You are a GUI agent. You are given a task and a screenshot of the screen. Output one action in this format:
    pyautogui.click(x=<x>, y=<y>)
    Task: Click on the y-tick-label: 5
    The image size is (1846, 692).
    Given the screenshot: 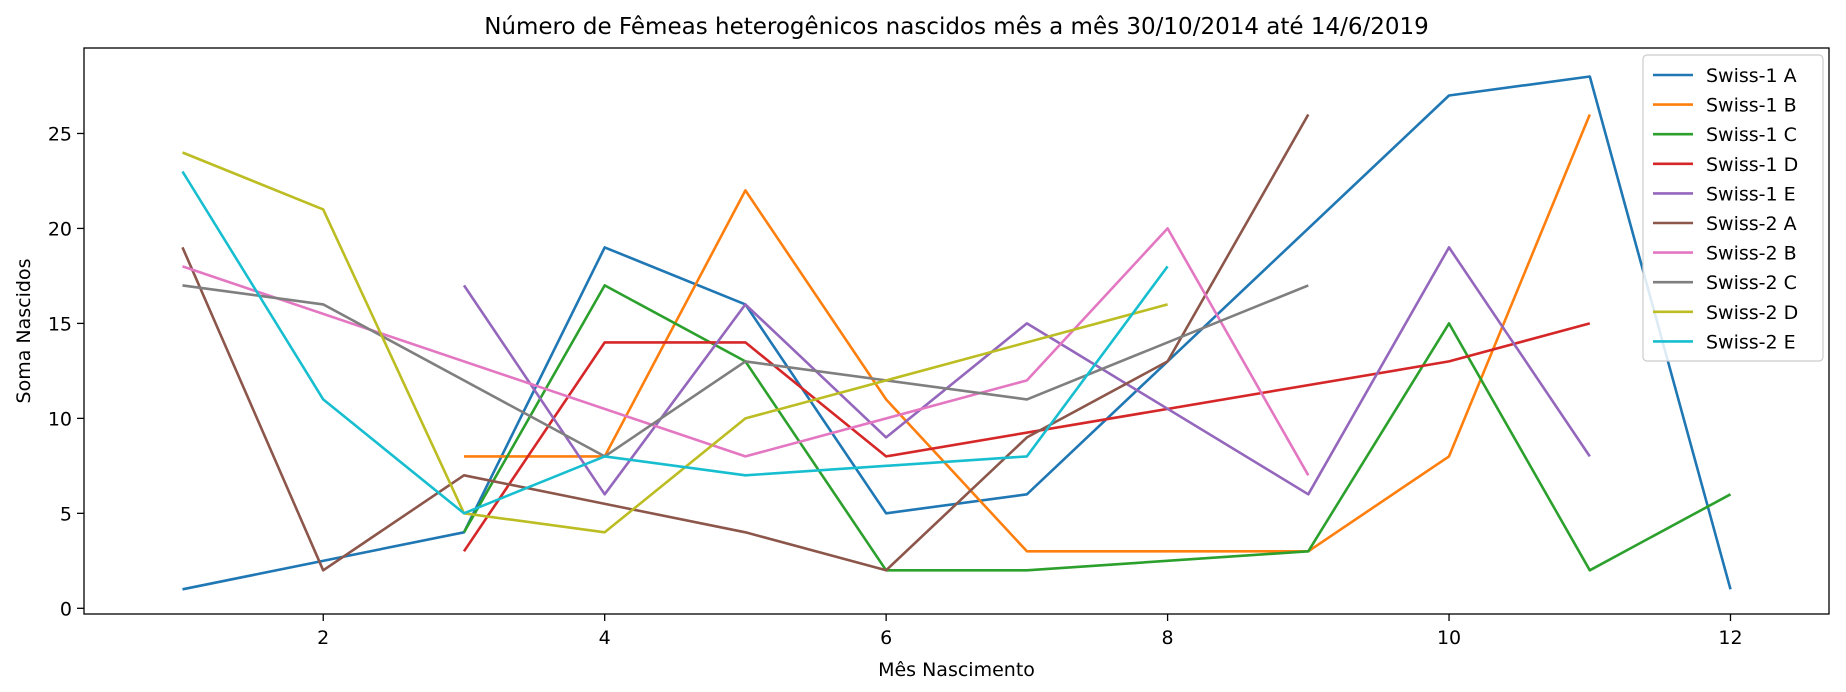 What is the action you would take?
    pyautogui.click(x=66, y=514)
    